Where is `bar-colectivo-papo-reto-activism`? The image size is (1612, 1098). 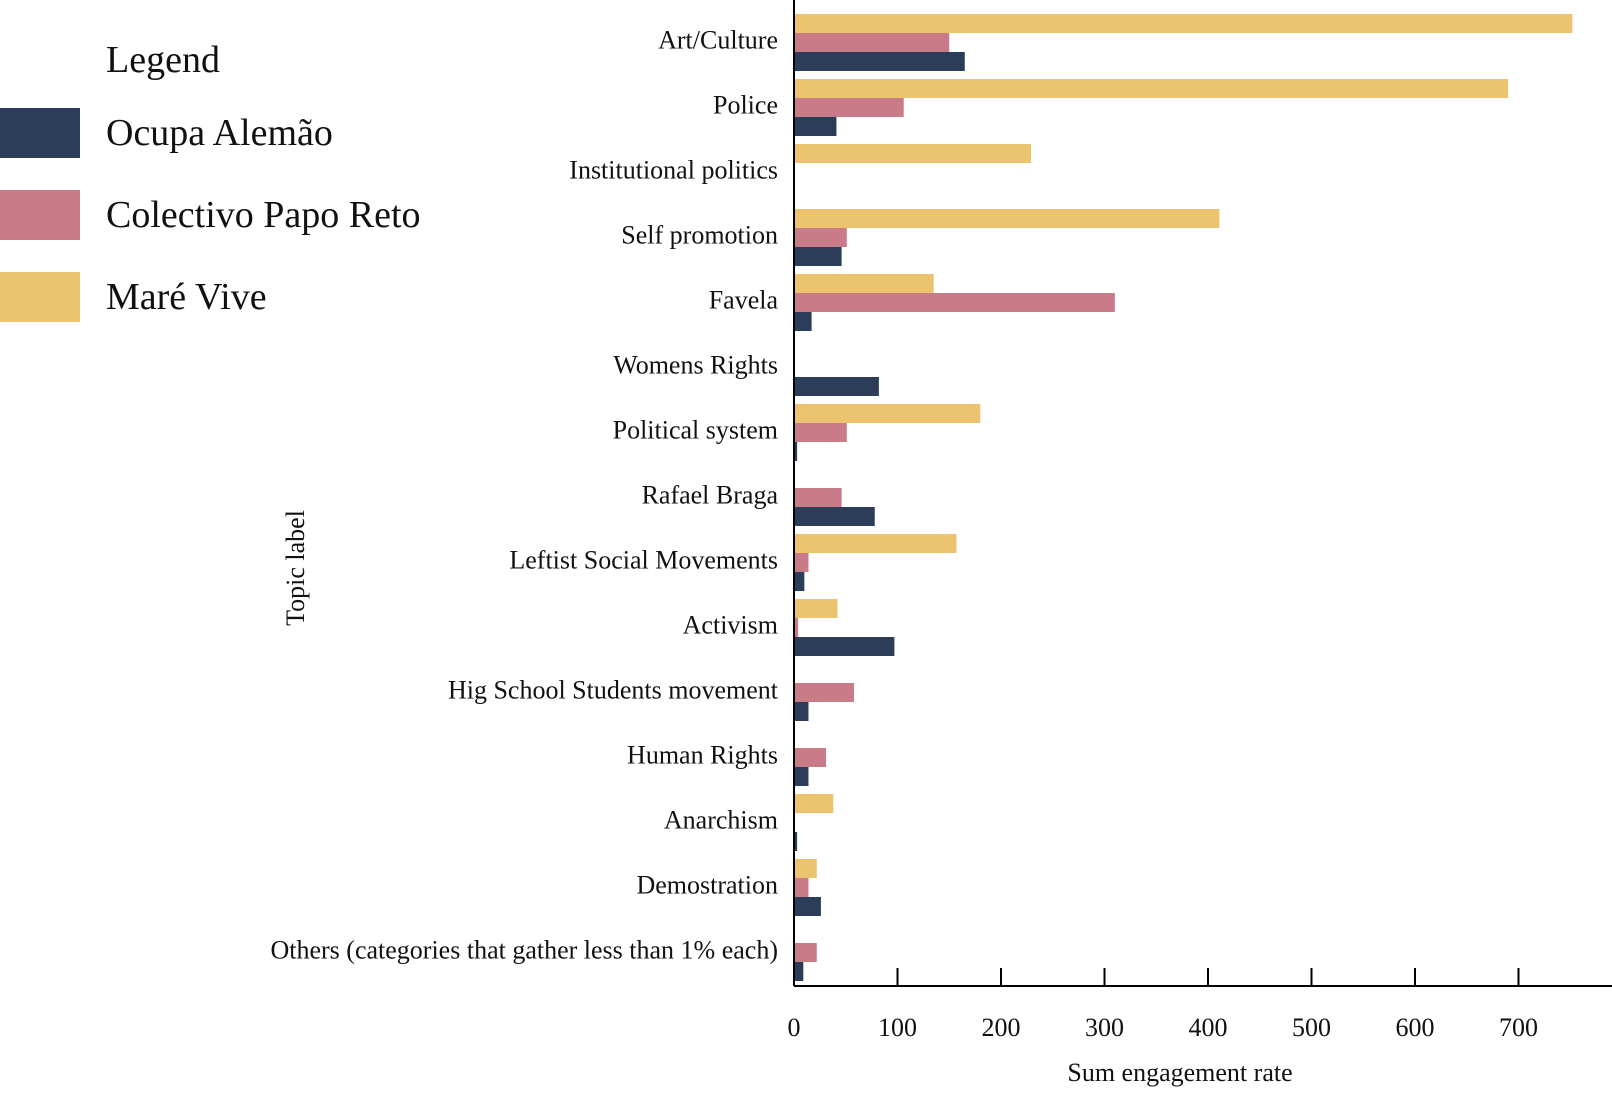 bar-colectivo-papo-reto-activism is located at coordinates (796, 627).